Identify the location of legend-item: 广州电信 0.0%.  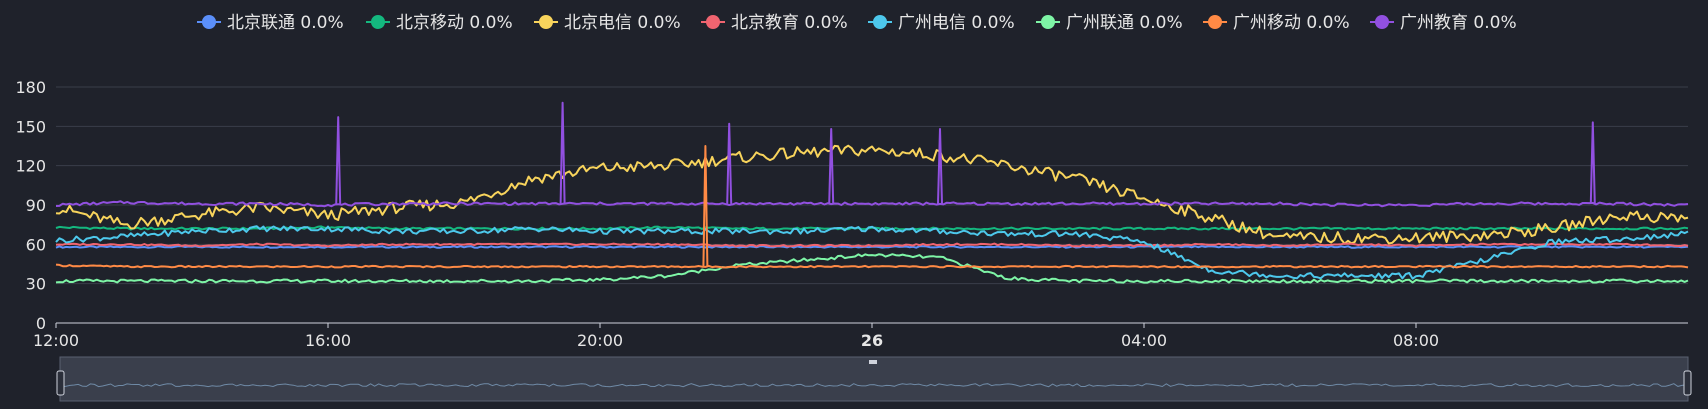
(941, 23).